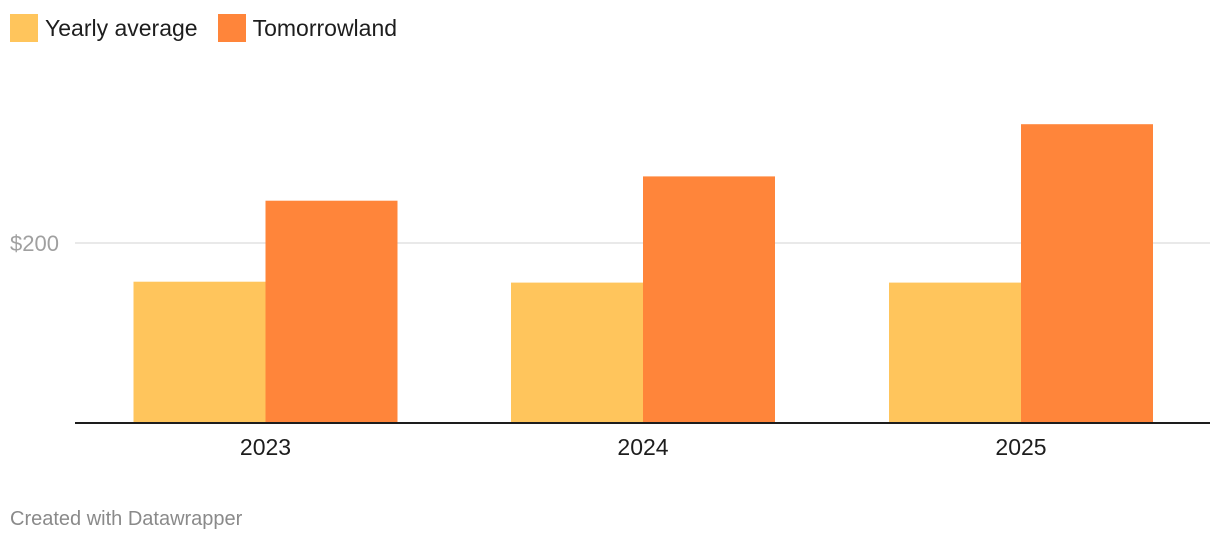  I want to click on legend-item-yearly-average: Yearly average, so click(104, 28).